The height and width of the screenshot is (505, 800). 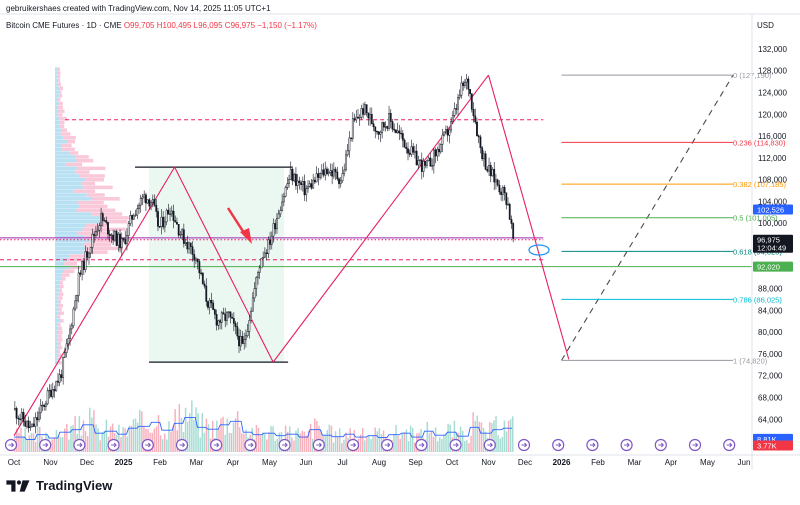 What do you see at coordinates (772, 71) in the screenshot?
I see `y-tick-label: 128,000` at bounding box center [772, 71].